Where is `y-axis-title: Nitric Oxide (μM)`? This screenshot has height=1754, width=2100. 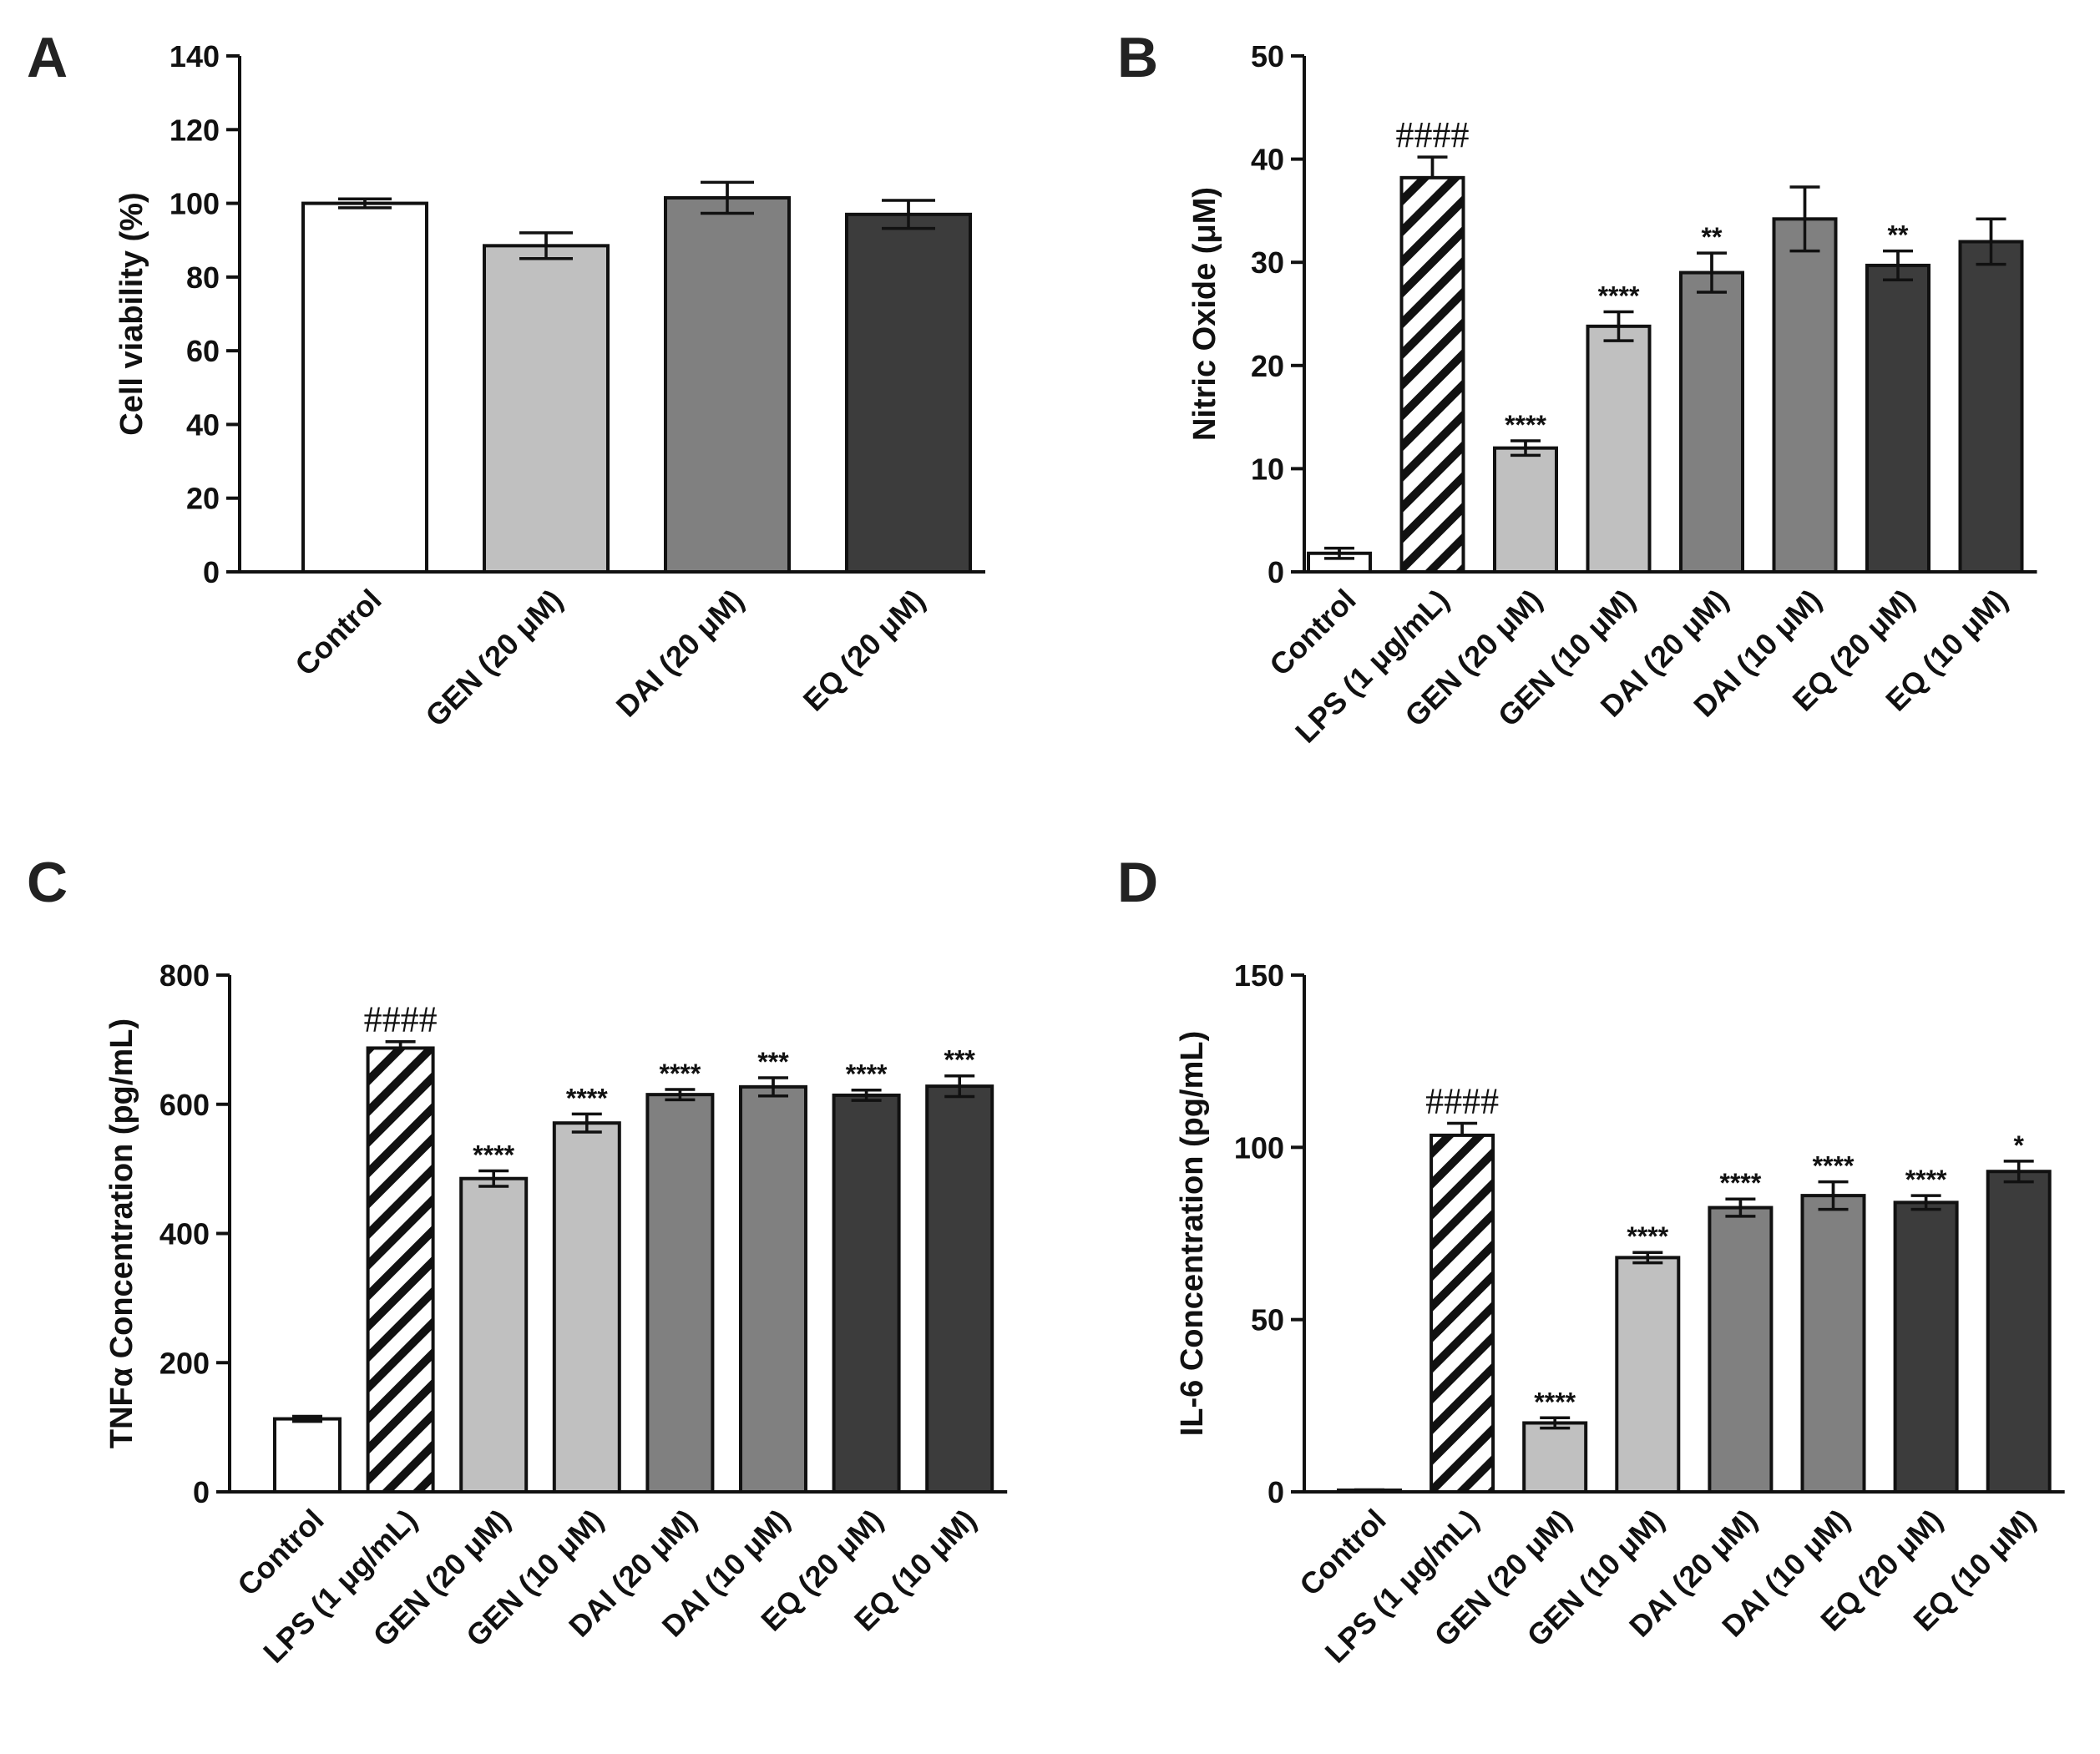 y-axis-title: Nitric Oxide (μM) is located at coordinates (1204, 314).